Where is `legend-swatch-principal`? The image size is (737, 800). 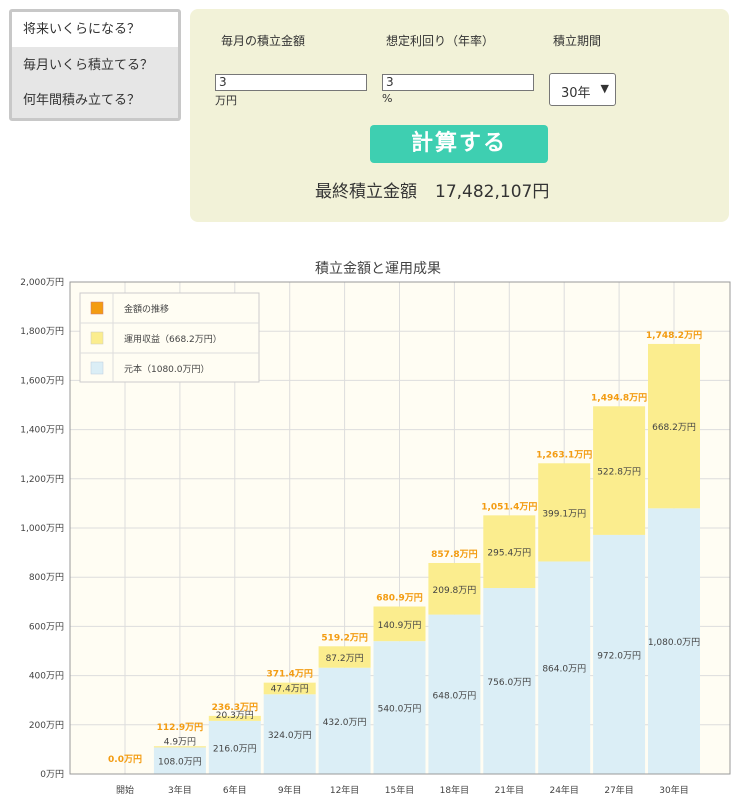
legend-swatch-principal is located at coordinates (97, 368).